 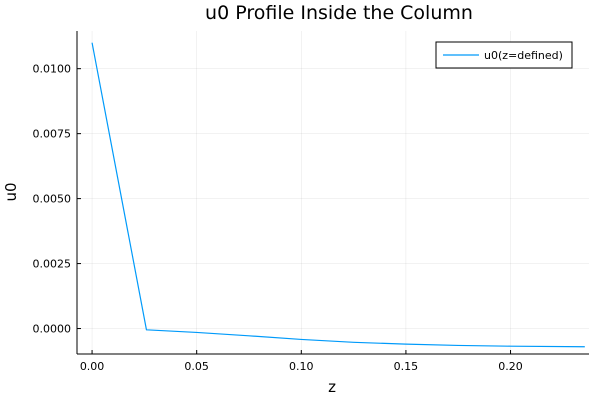 What do you see at coordinates (339, 13) in the screenshot?
I see `chart-title: u0 Profile Inside the Column` at bounding box center [339, 13].